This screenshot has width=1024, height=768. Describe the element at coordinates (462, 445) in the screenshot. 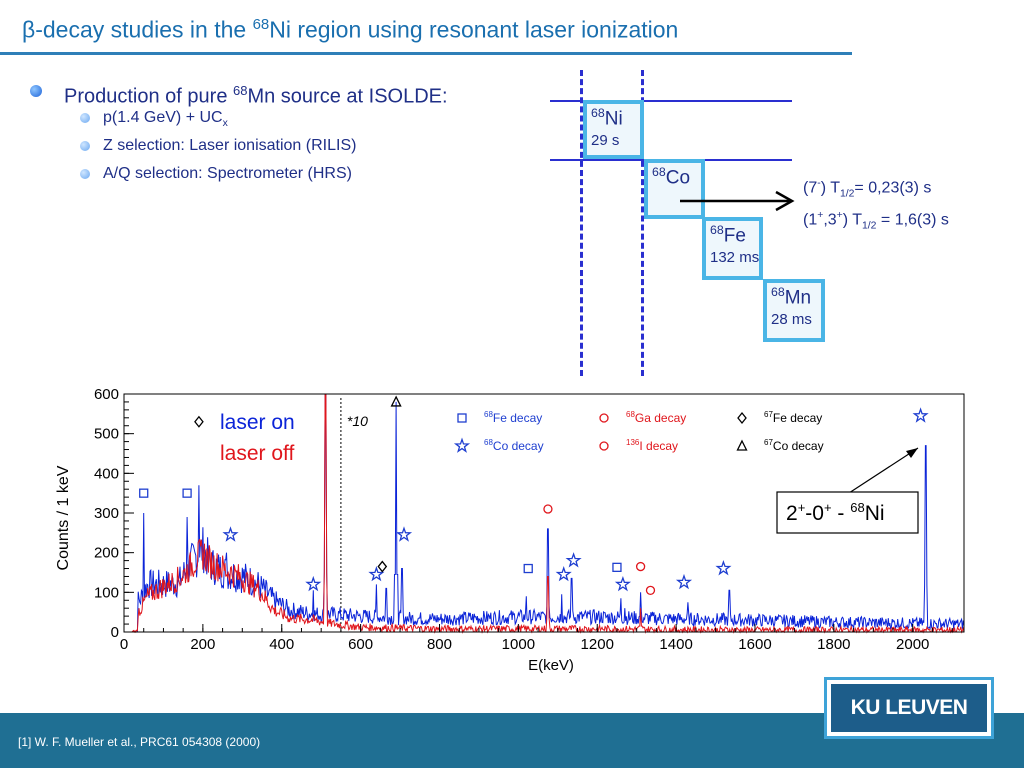

I see `legend-star-icon` at that location.